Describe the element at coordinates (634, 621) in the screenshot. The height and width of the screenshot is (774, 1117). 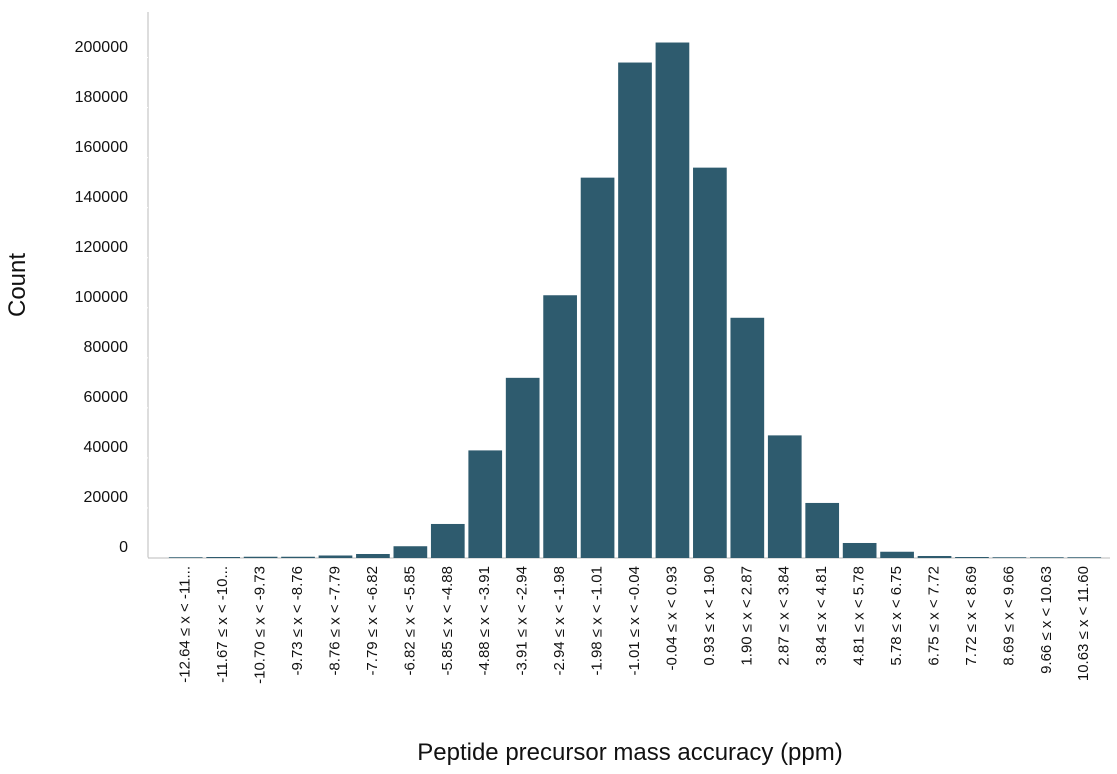
I see `x-tick-label: -1.01 ≤ x < -0.04` at that location.